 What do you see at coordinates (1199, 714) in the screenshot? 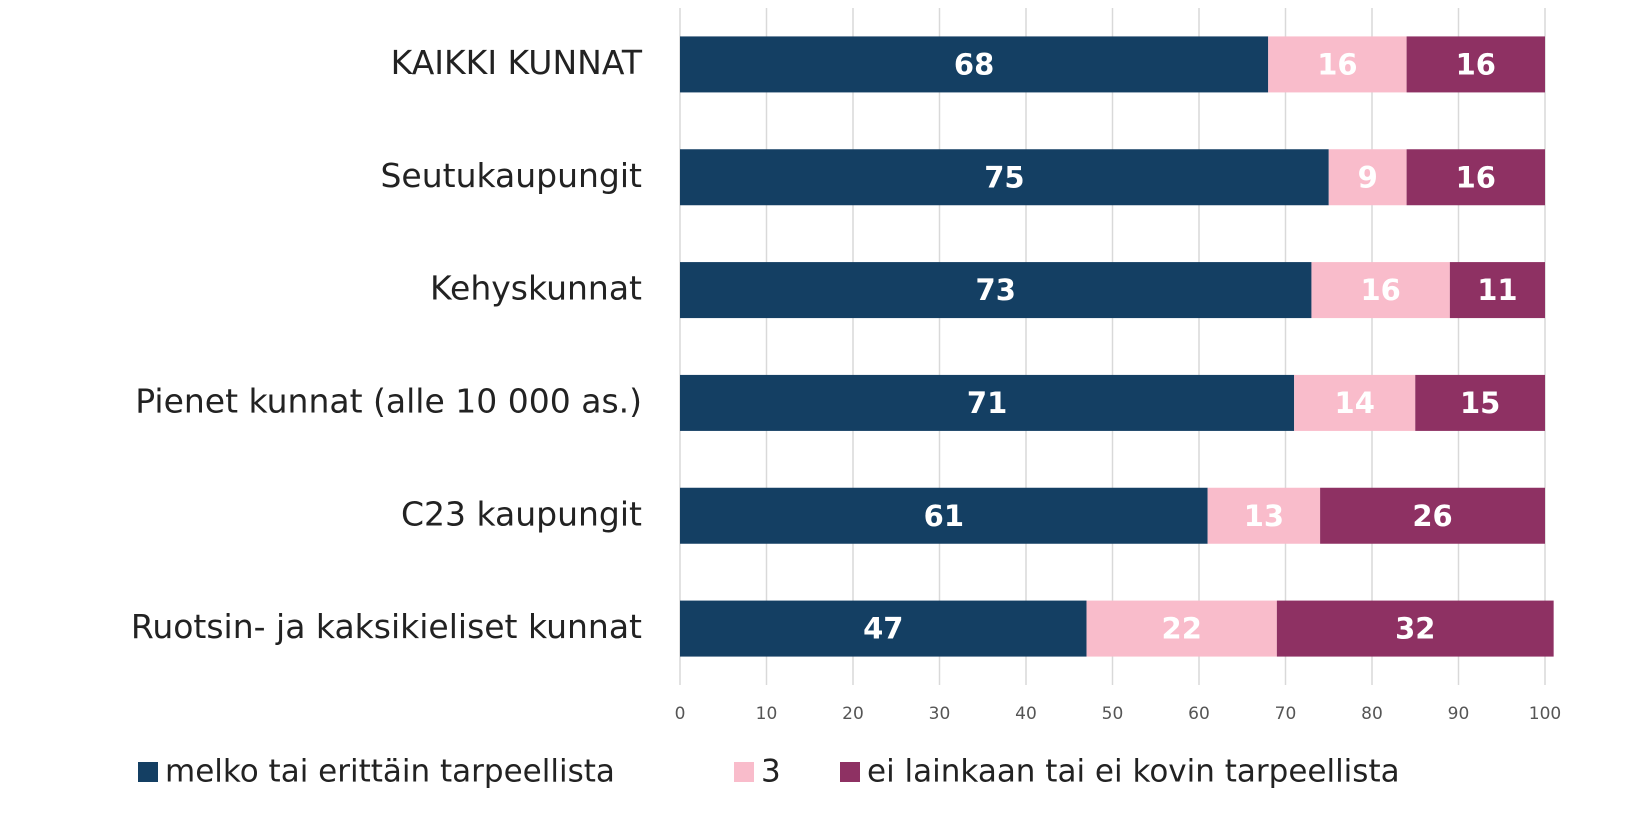
I see `x-tick-label: 60` at bounding box center [1199, 714].